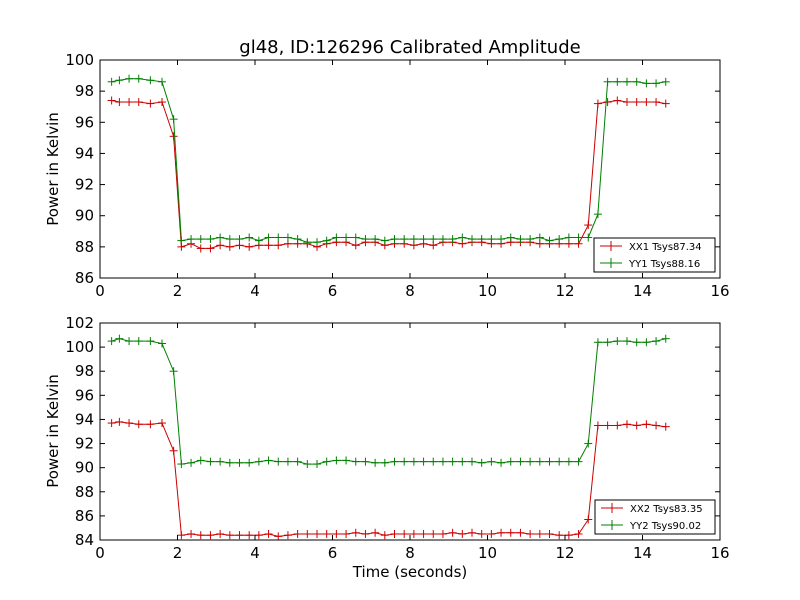 The image size is (800, 600). I want to click on bottom-y-tick-label: 102, so click(79, 323).